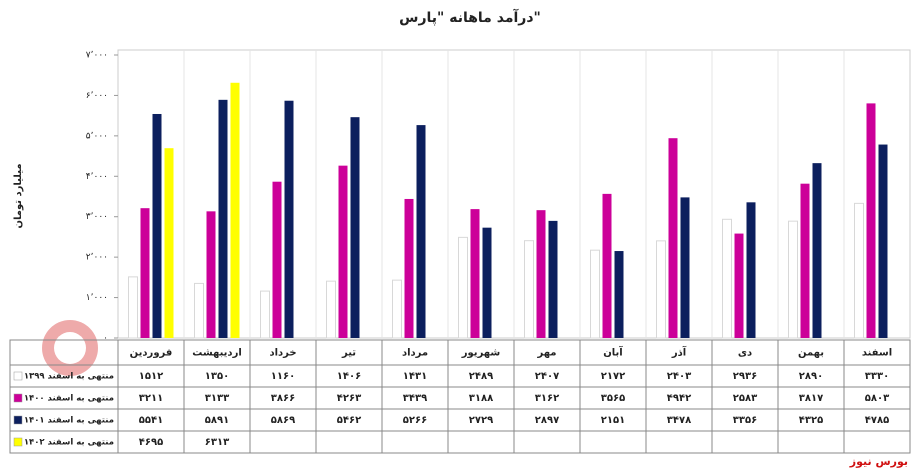  Describe the element at coordinates (217, 398) in the screenshot. I see `table-value: ۳۱۳۳` at that location.